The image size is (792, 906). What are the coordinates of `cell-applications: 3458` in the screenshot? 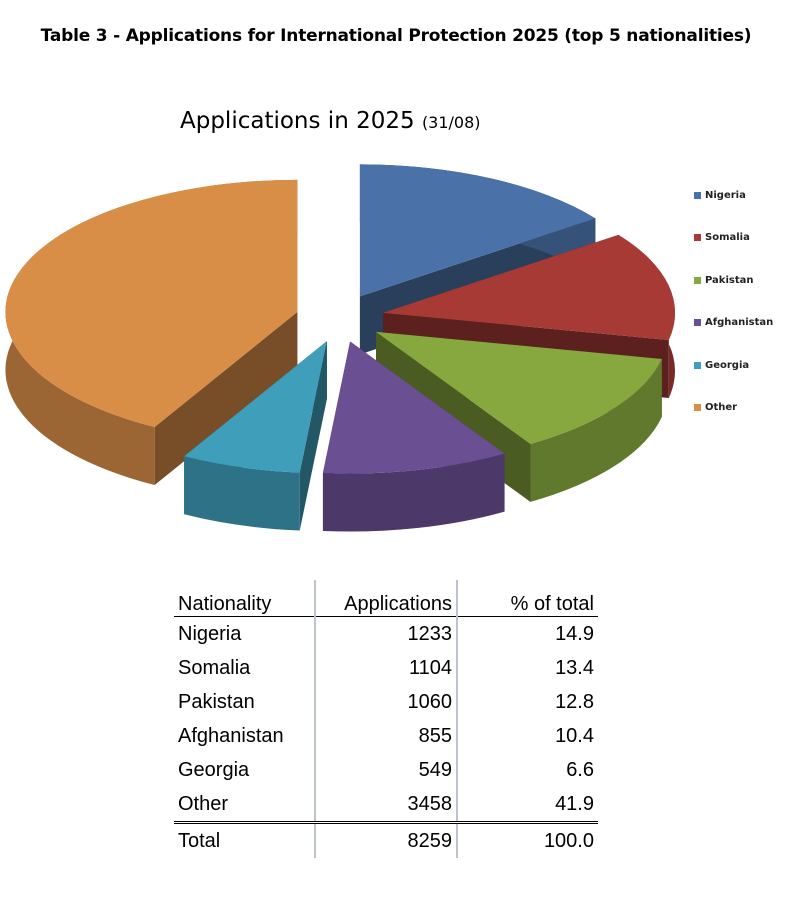 It's located at (386, 805).